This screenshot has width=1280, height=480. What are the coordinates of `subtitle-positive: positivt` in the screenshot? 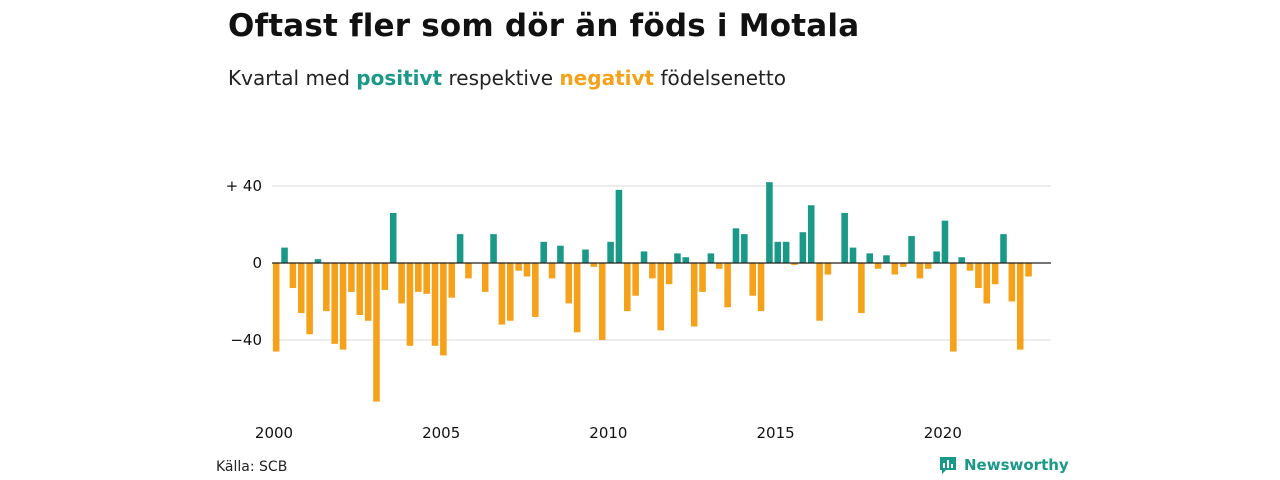 It's located at (399, 78).